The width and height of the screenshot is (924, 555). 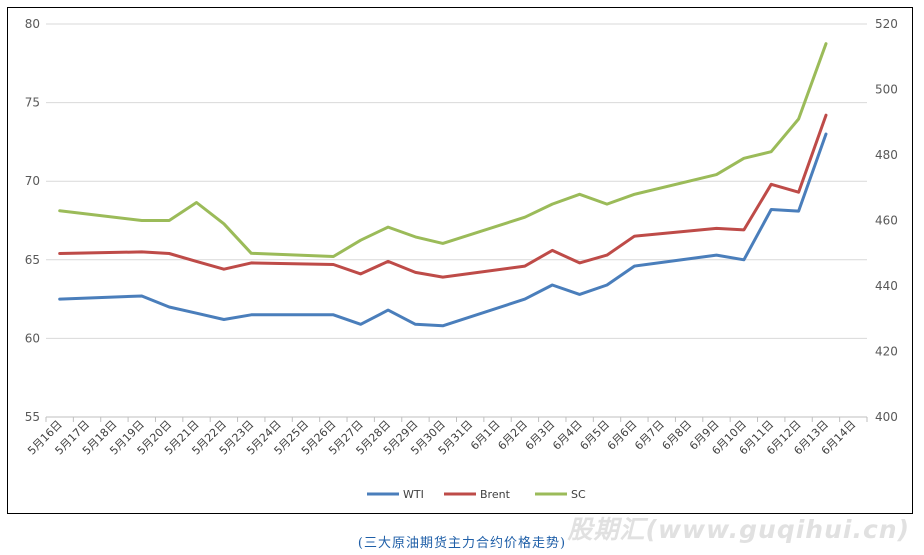 What do you see at coordinates (567, 435) in the screenshot?
I see `x-tick-label: 6月4日` at bounding box center [567, 435].